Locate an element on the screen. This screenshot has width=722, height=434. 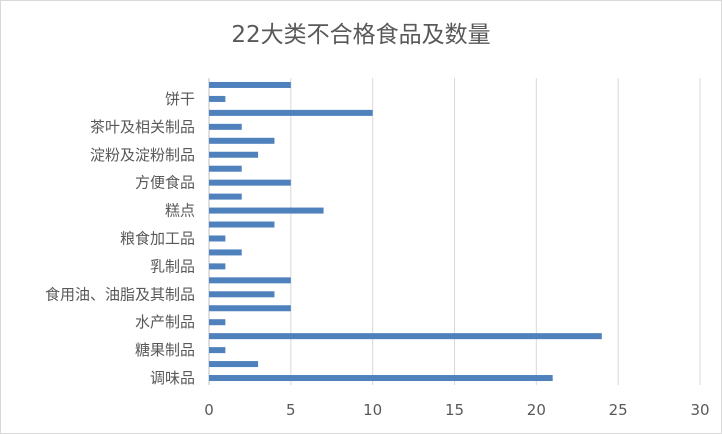
x-tick-label: 25 is located at coordinates (618, 410).